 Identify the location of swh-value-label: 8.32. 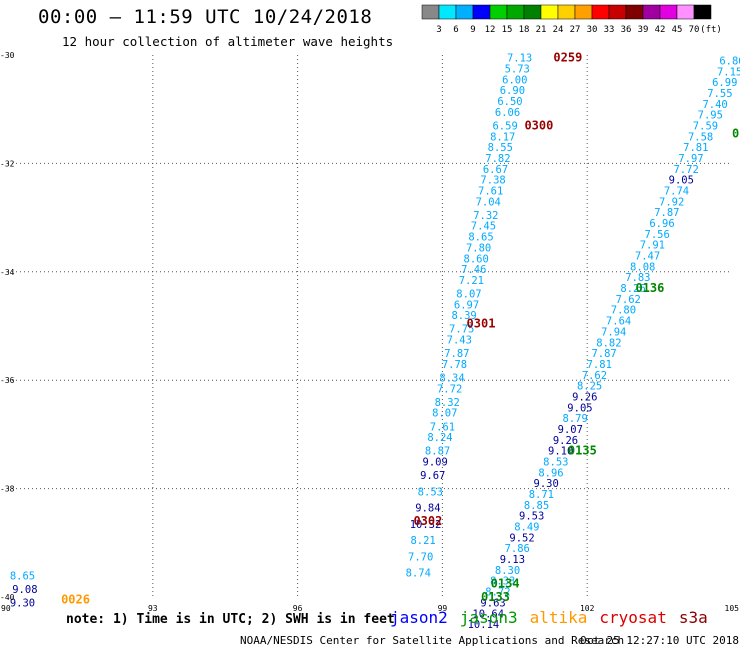
(447, 403).